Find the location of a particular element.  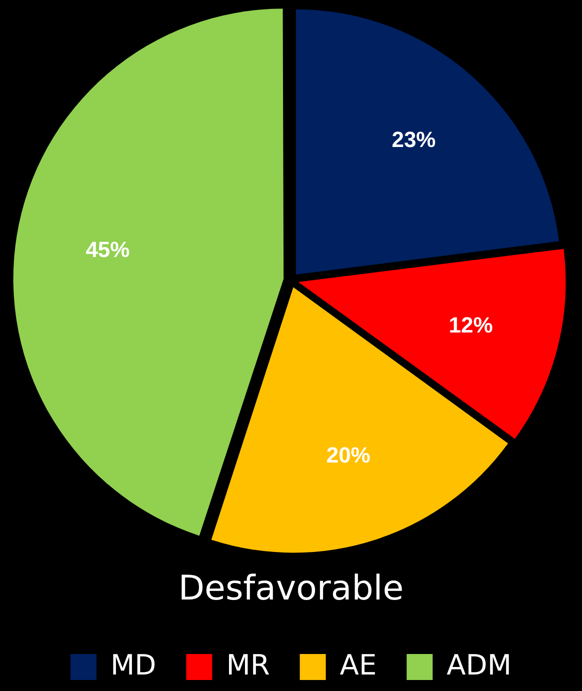

legend-label: ADM is located at coordinates (479, 665).